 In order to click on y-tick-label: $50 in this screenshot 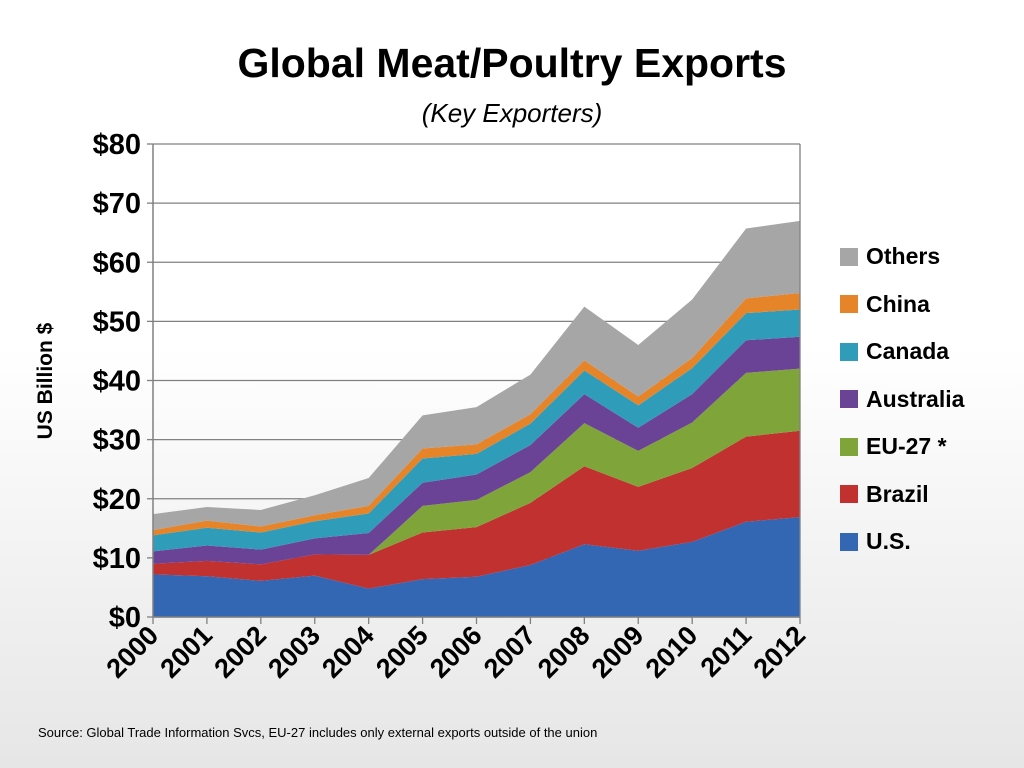, I will do `click(117, 322)`.